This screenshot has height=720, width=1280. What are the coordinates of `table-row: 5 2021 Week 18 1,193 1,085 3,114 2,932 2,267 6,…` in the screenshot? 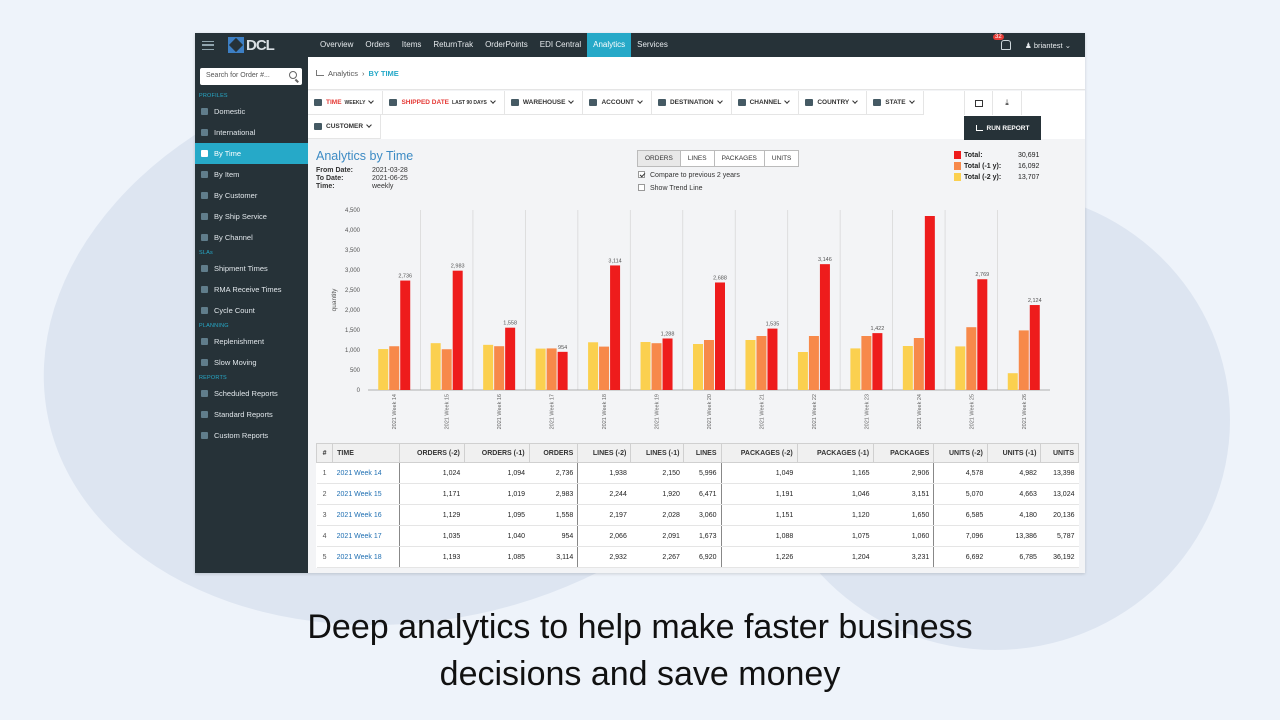 It's located at (697, 557).